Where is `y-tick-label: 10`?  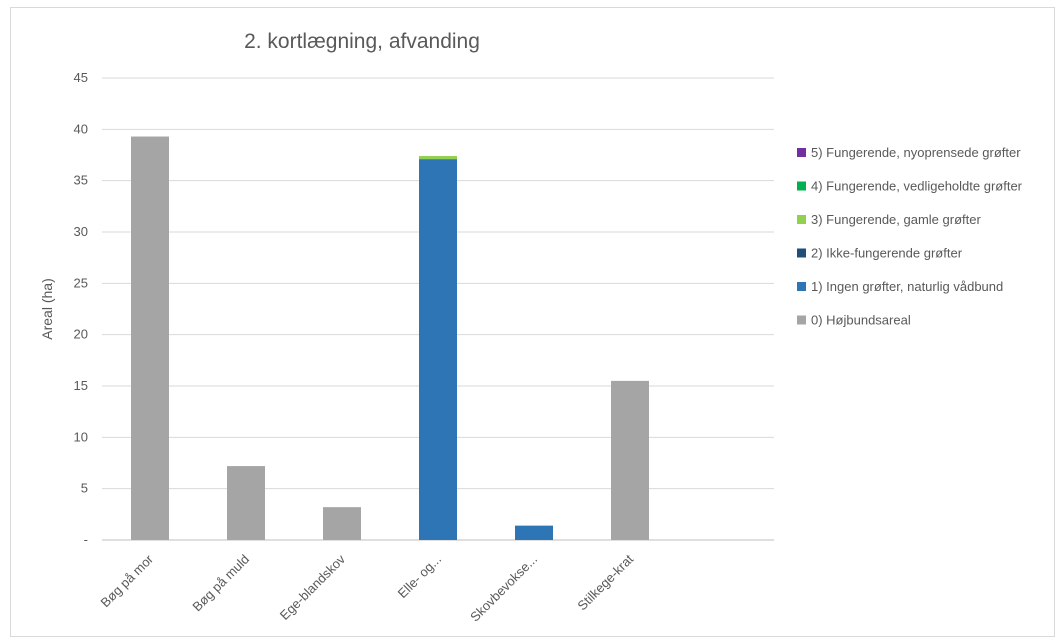 y-tick-label: 10 is located at coordinates (81, 436).